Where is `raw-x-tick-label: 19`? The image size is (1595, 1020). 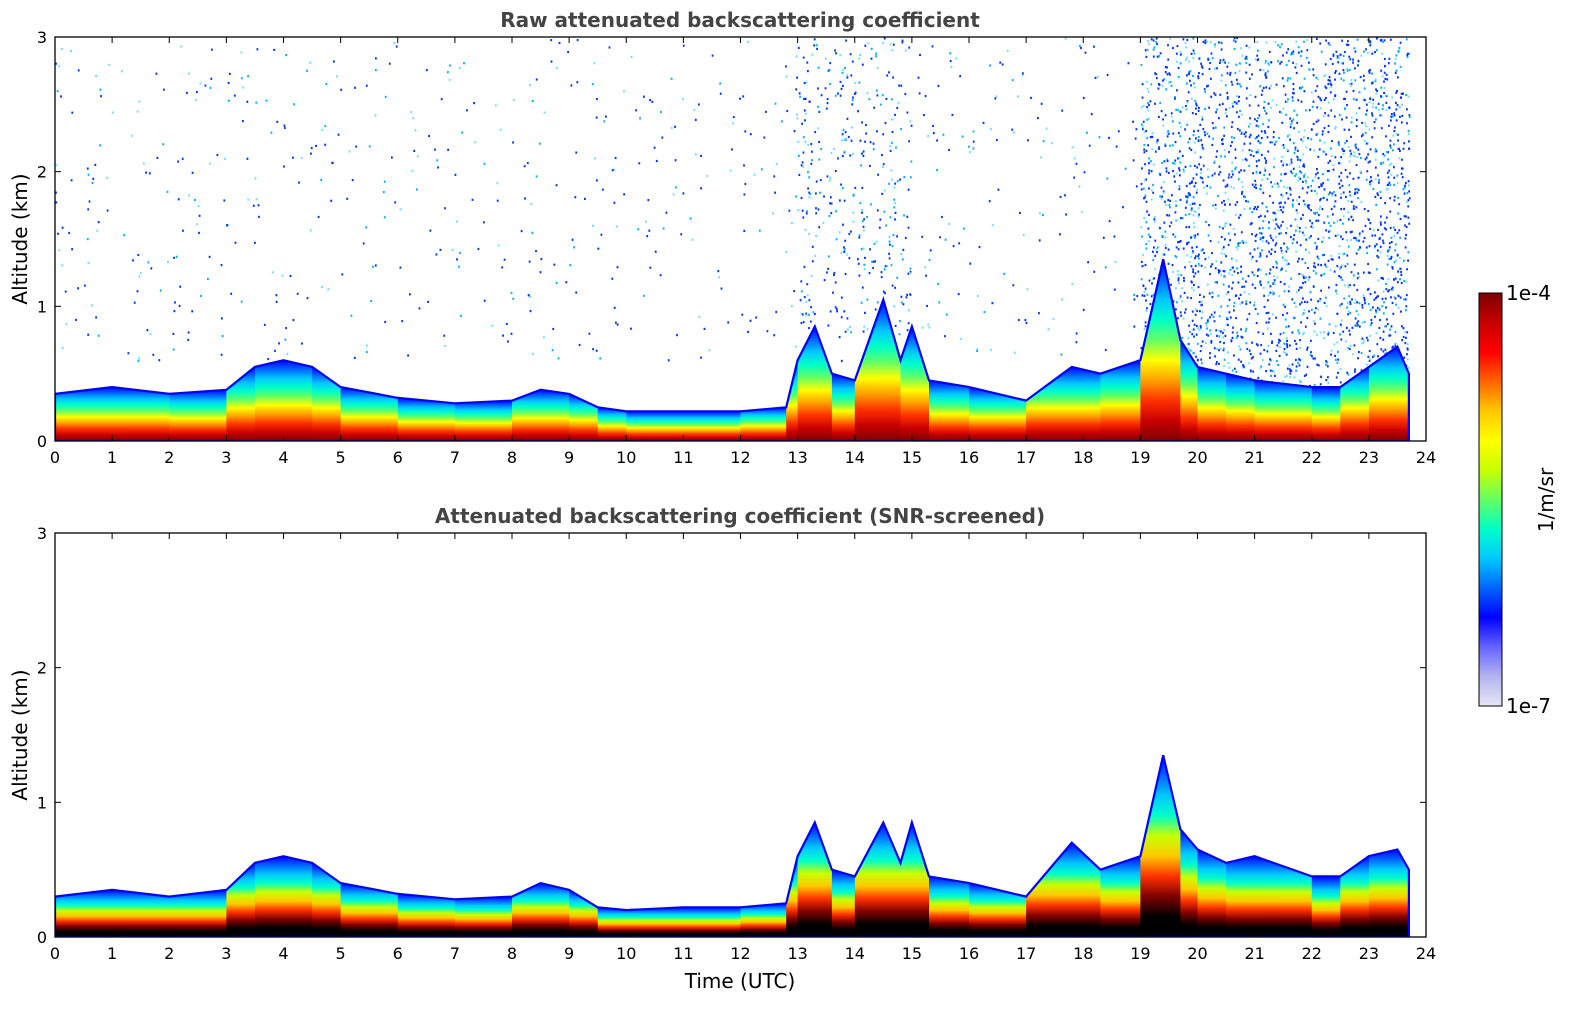
raw-x-tick-label: 19 is located at coordinates (1140, 457).